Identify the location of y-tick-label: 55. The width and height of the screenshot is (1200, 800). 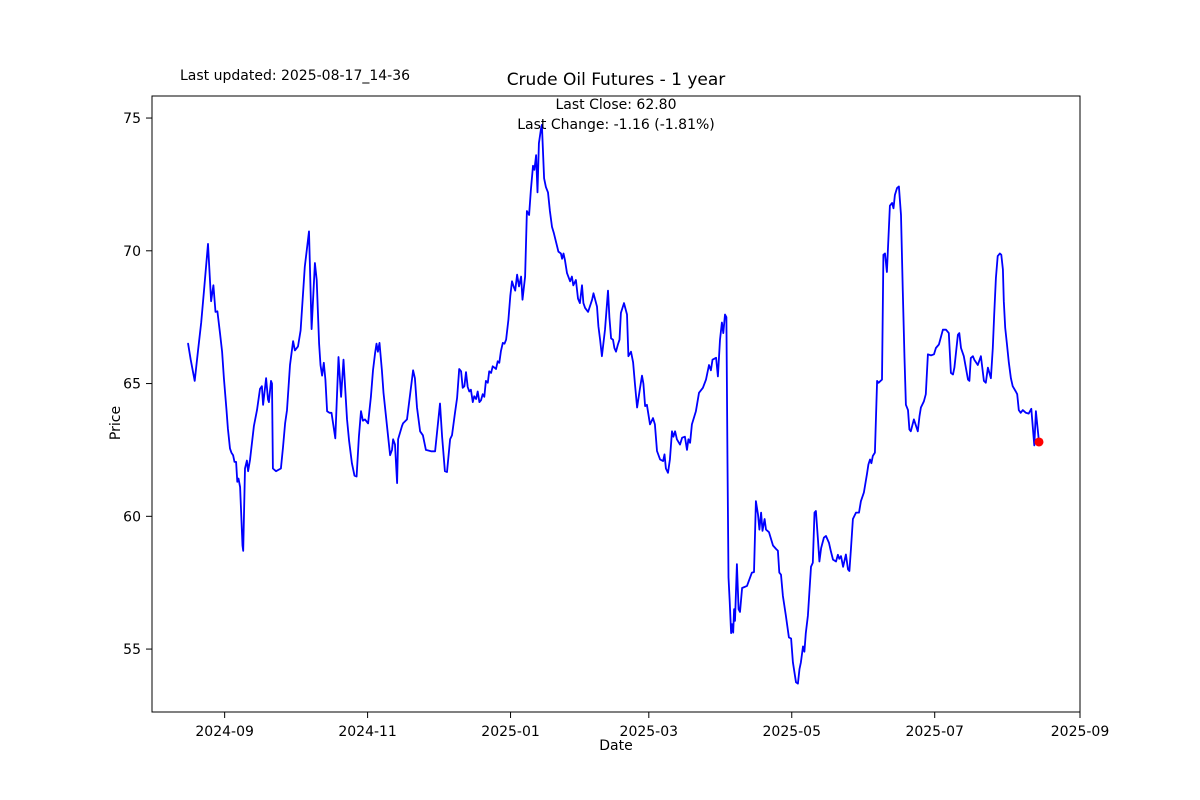
(132, 650).